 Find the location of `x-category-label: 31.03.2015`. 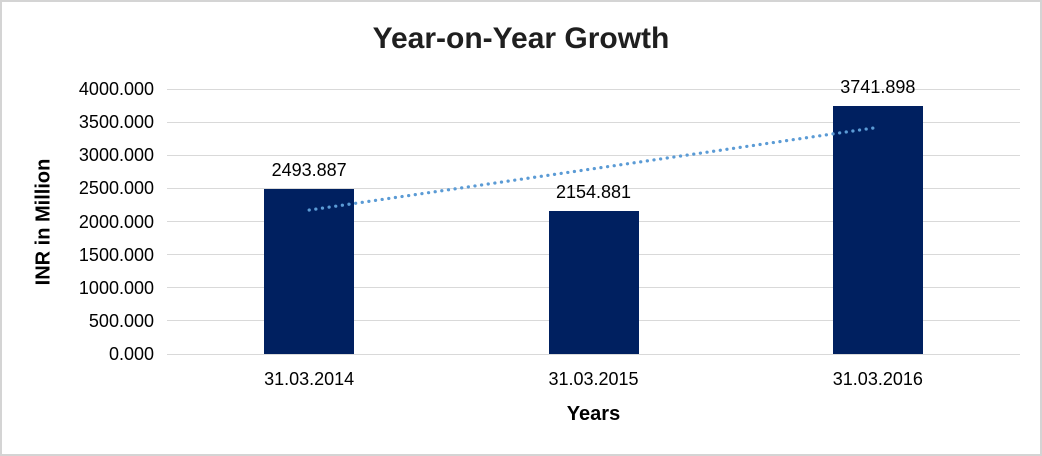

x-category-label: 31.03.2015 is located at coordinates (593, 379).